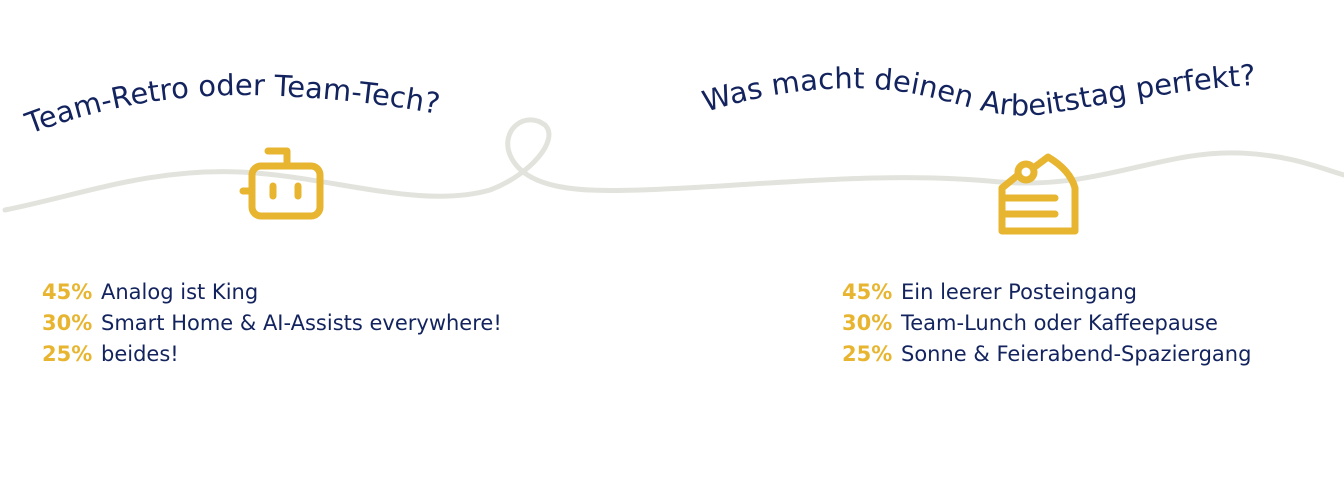 The height and width of the screenshot is (500, 1344). Describe the element at coordinates (1019, 292) in the screenshot. I see `answer-label: Ein leerer Posteingang` at that location.